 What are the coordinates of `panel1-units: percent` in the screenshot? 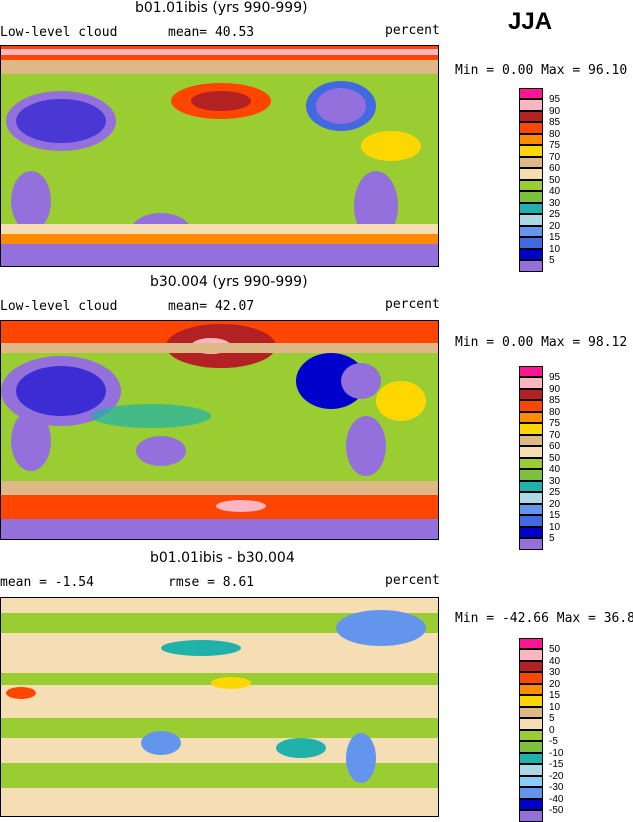 It's located at (412, 30).